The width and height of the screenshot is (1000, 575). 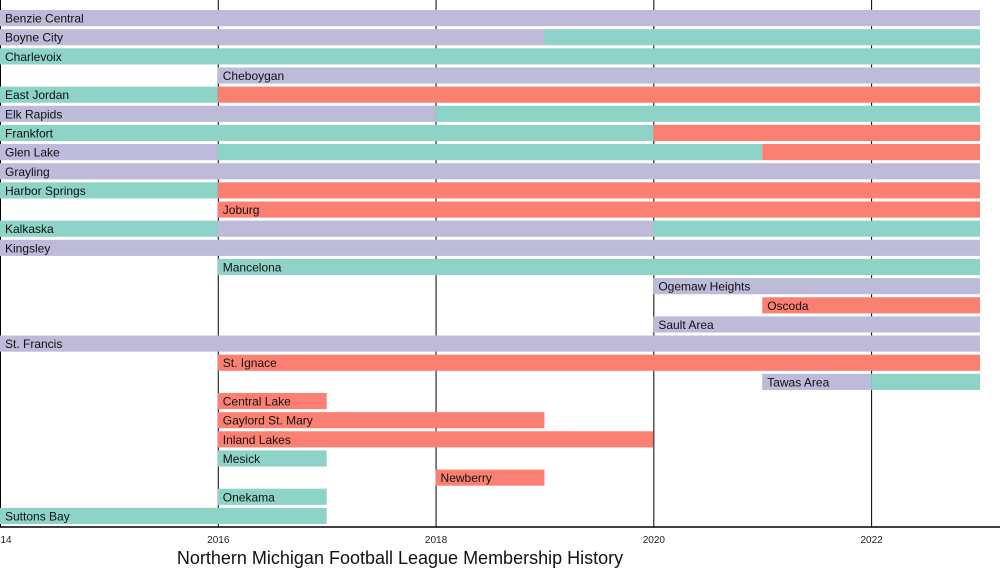 I want to click on school-label: Kalkaska, so click(x=29, y=229).